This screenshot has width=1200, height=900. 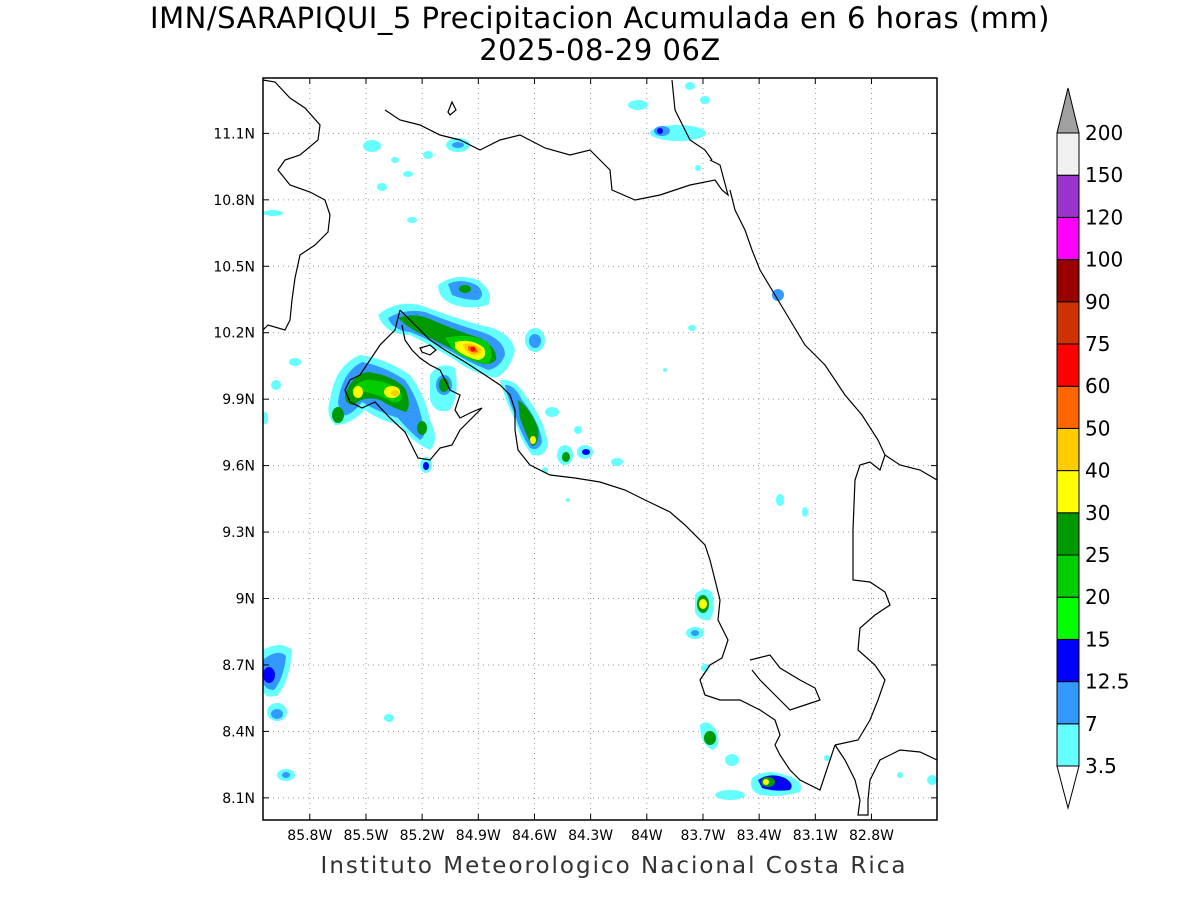 I want to click on nicaragua-costa-rica-border, so click(x=297, y=205).